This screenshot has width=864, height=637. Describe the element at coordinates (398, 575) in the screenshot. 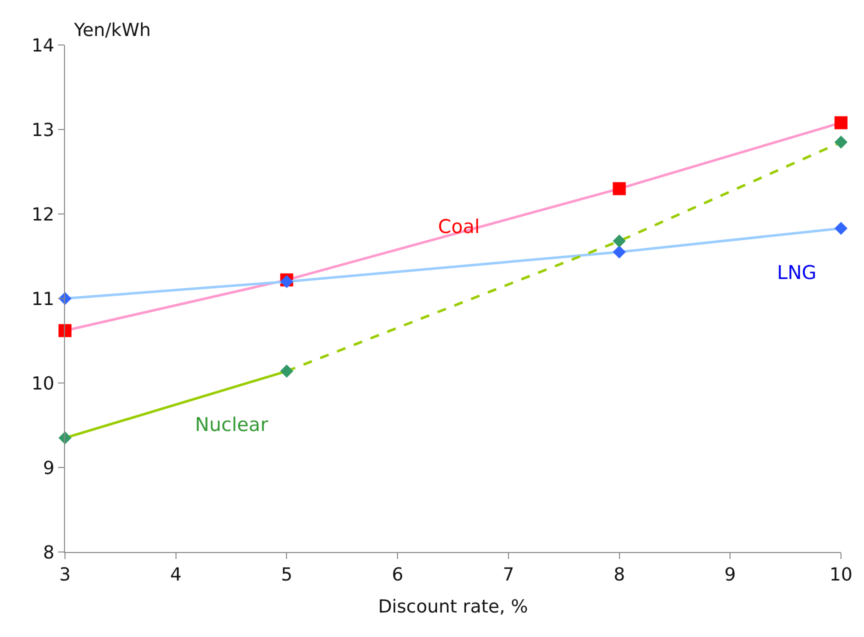

I see `x-tick-label: 6` at that location.